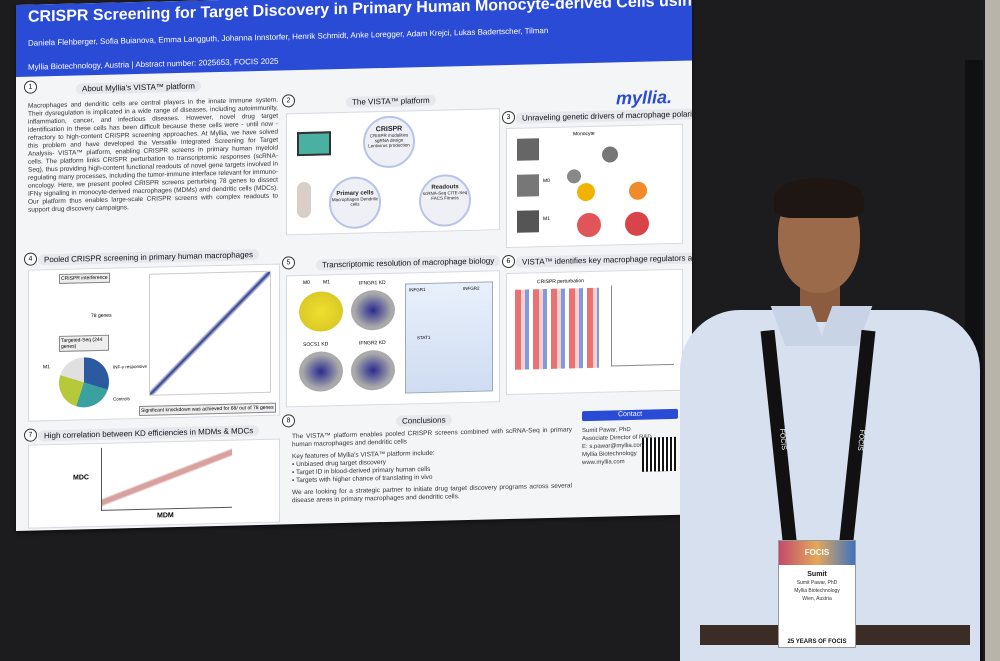 The height and width of the screenshot is (661, 1000). What do you see at coordinates (574, 176) in the screenshot?
I see `m0-cell-icon` at bounding box center [574, 176].